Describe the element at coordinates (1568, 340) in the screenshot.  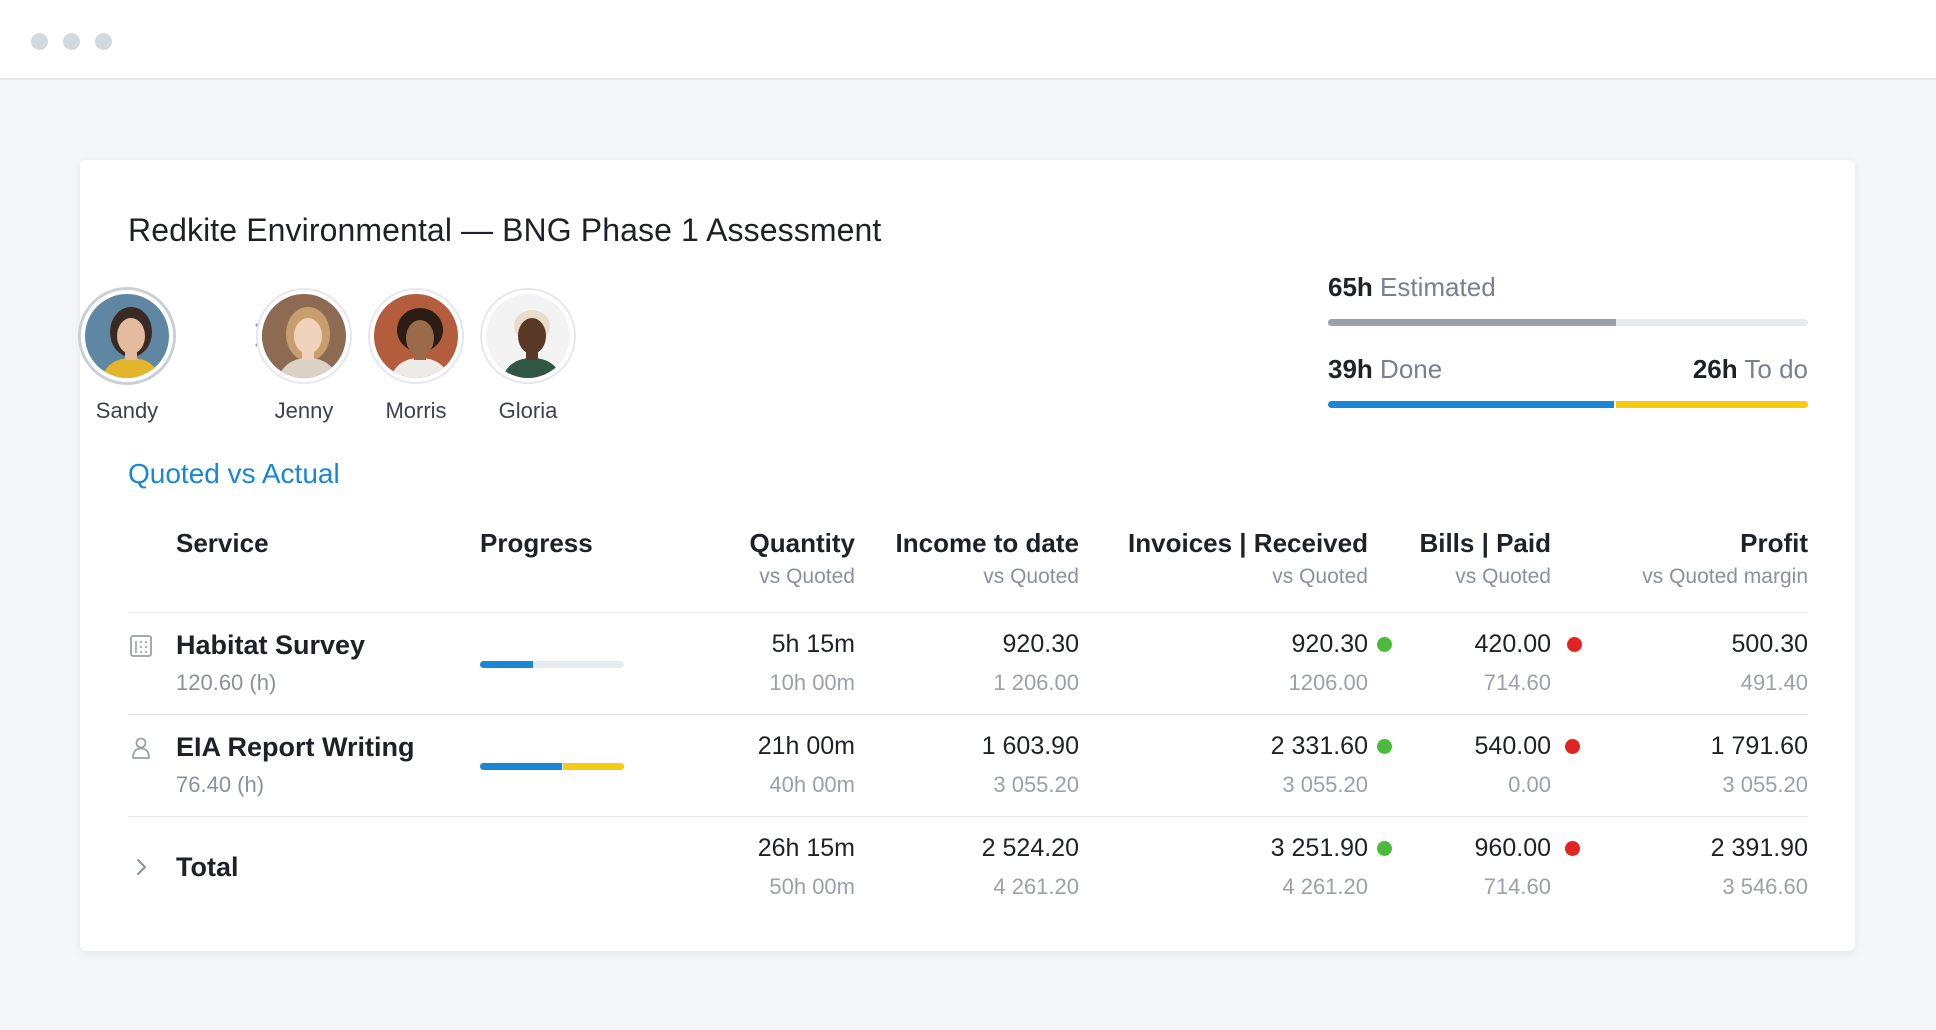
I see `hours-summary: 65h Estimated 39h Done 26h To do` at that location.